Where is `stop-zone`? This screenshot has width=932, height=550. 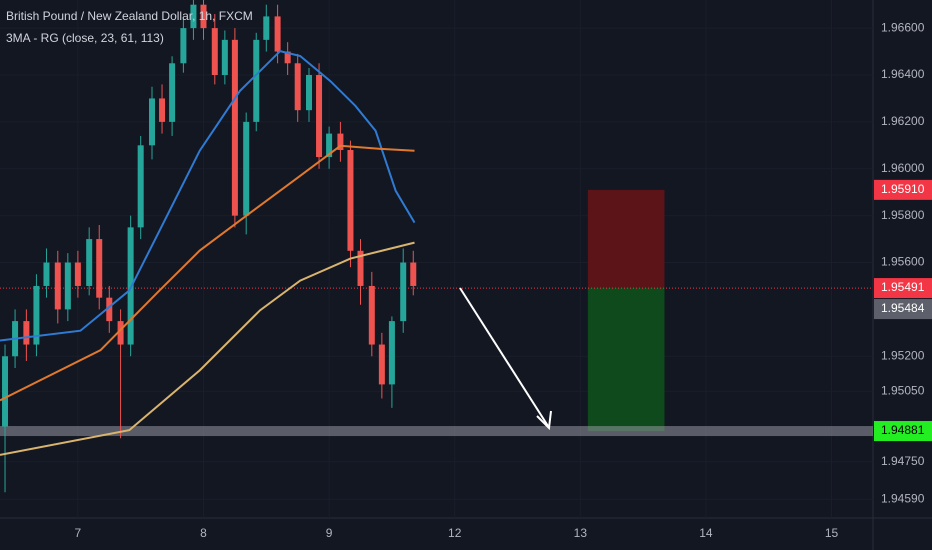 stop-zone is located at coordinates (626, 239).